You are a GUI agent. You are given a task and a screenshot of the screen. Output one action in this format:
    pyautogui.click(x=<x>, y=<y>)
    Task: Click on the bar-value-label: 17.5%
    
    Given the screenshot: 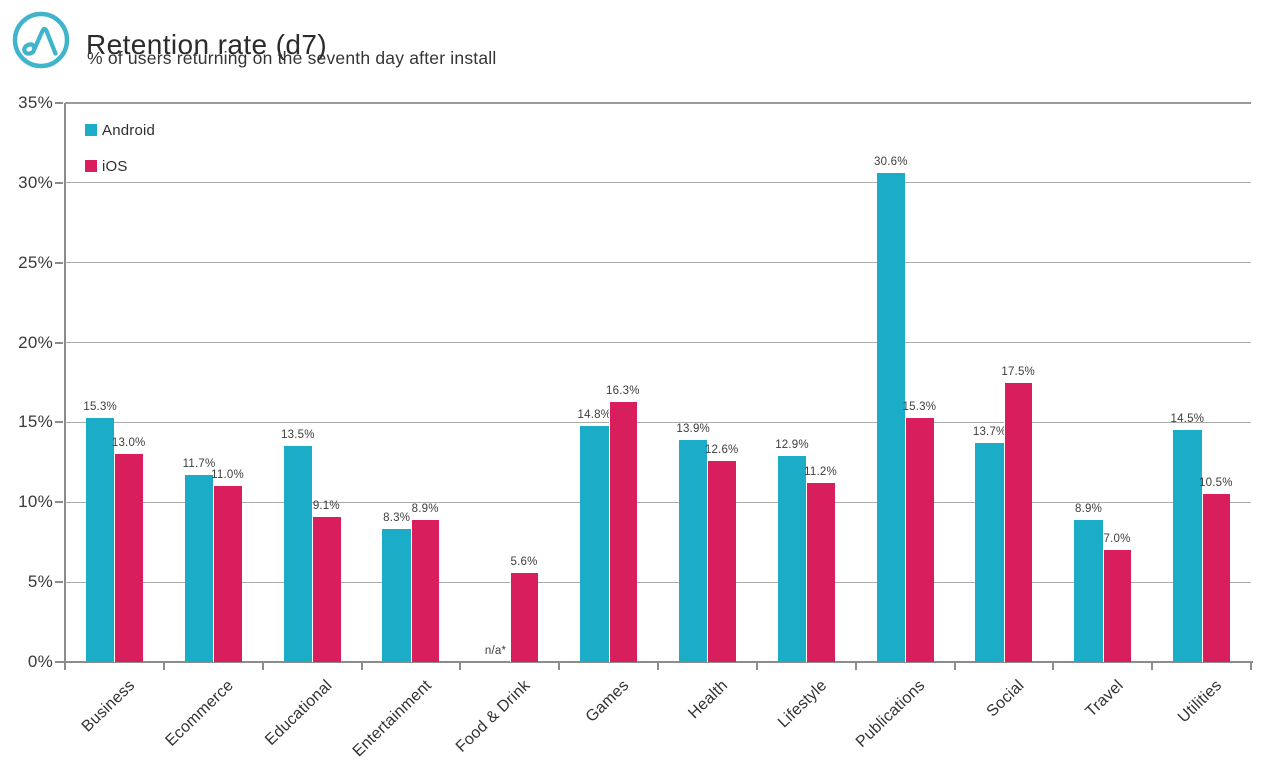 What is the action you would take?
    pyautogui.click(x=1018, y=371)
    